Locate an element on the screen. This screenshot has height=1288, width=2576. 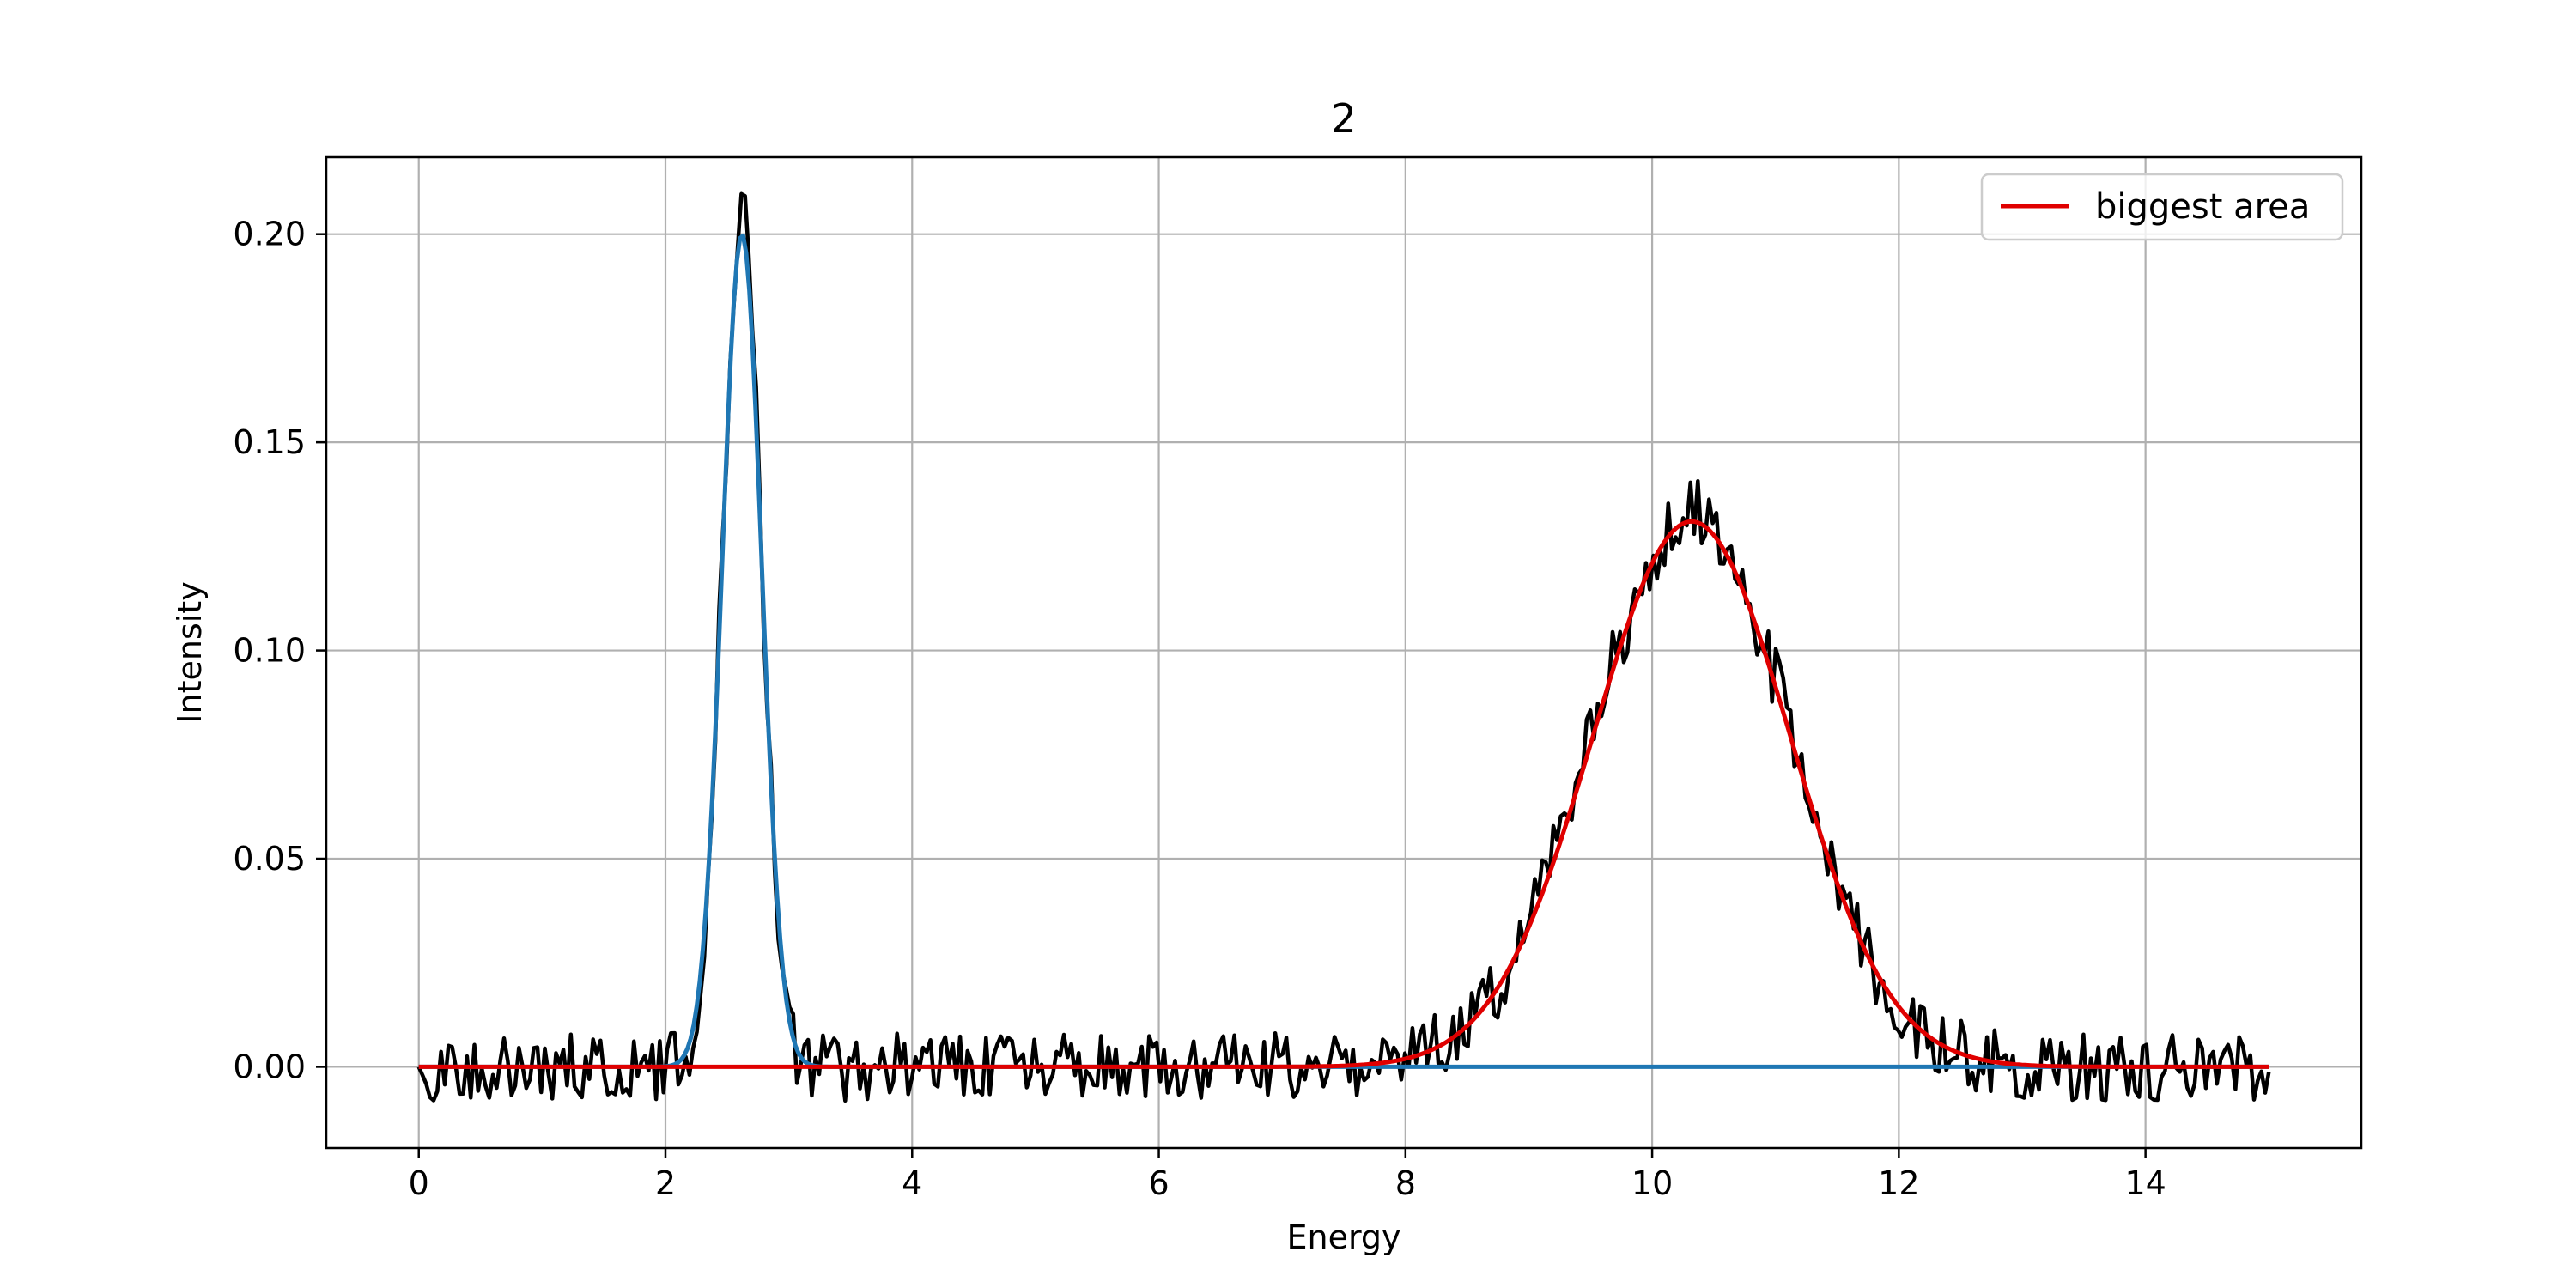
x-tick-label: 4 is located at coordinates (912, 1183).